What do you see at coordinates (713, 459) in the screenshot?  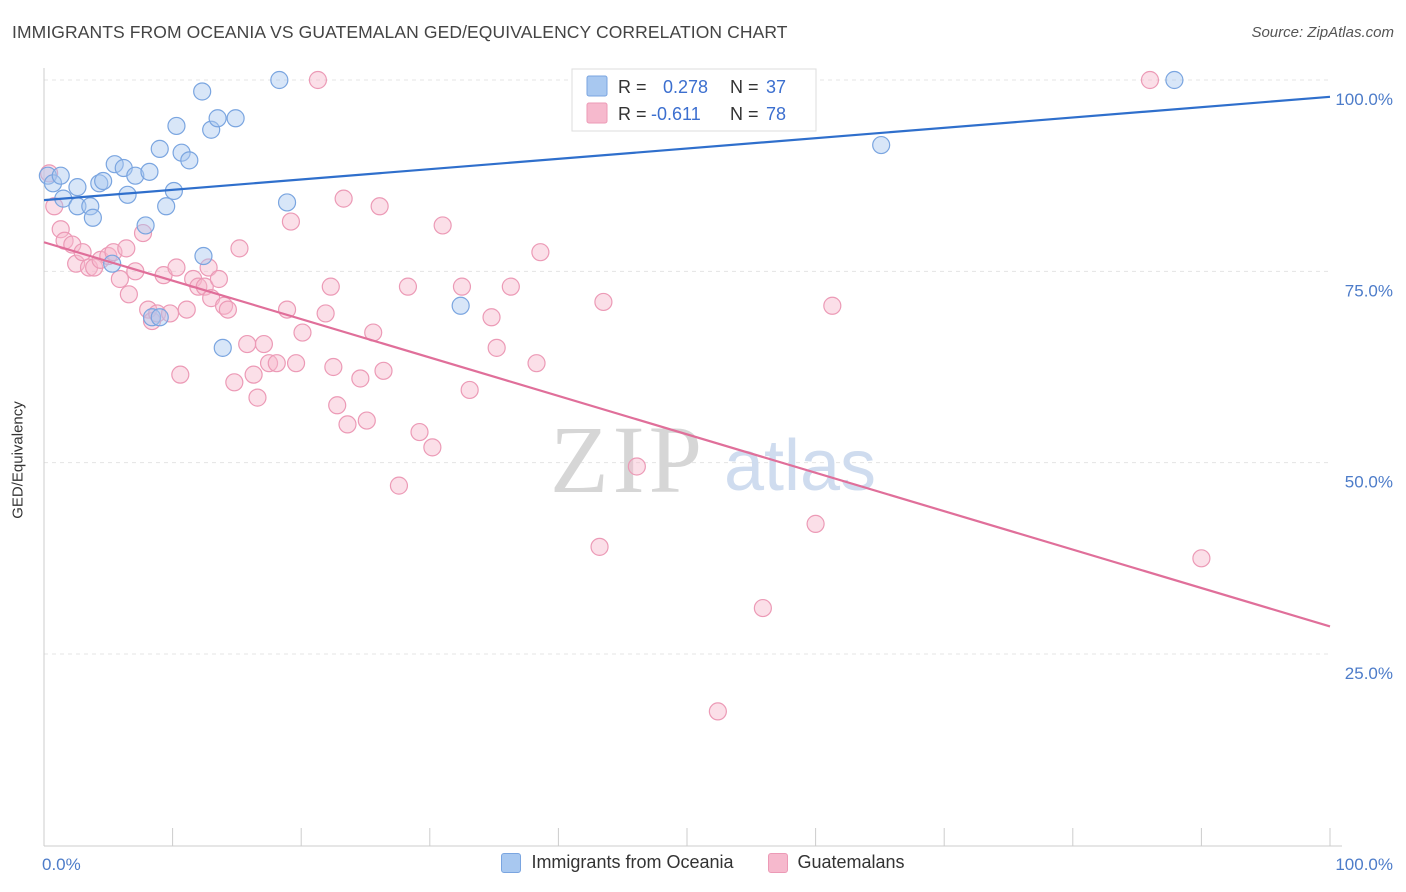 I see `watermark: ZIP atlas` at bounding box center [713, 459].